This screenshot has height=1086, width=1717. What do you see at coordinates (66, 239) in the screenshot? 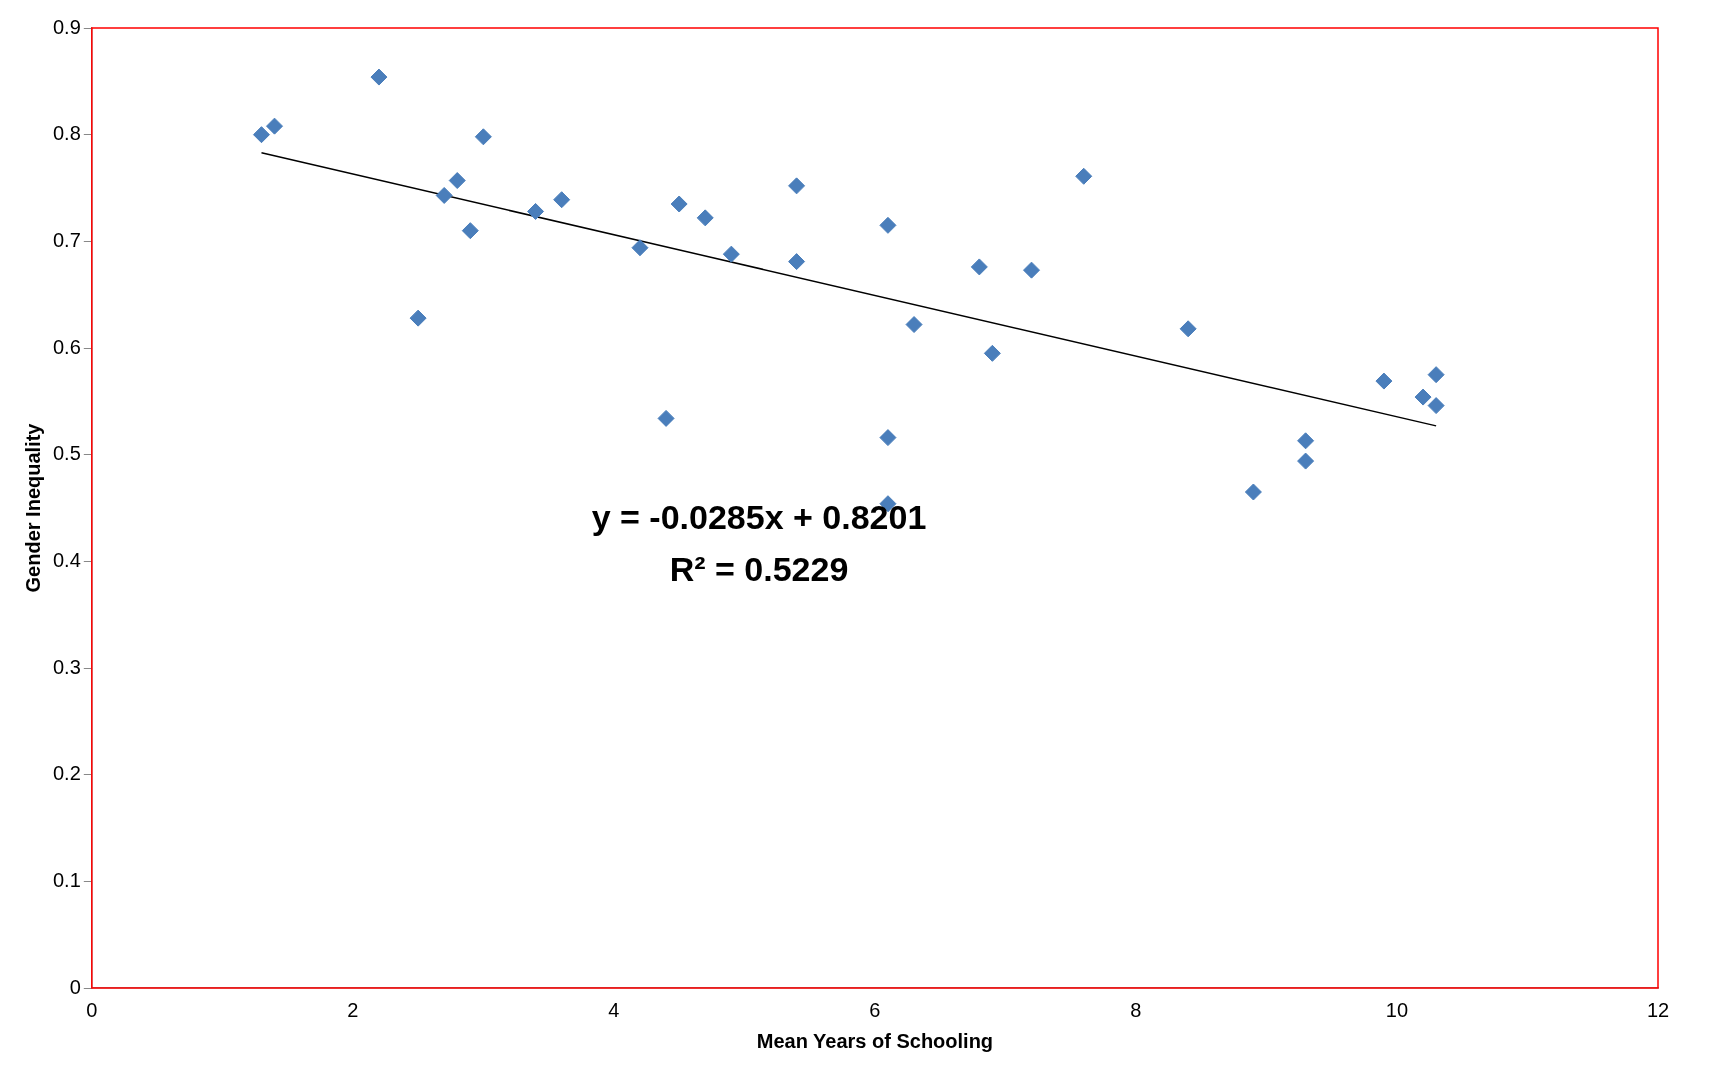
I see `y-tick-label: 0.7` at bounding box center [66, 239].